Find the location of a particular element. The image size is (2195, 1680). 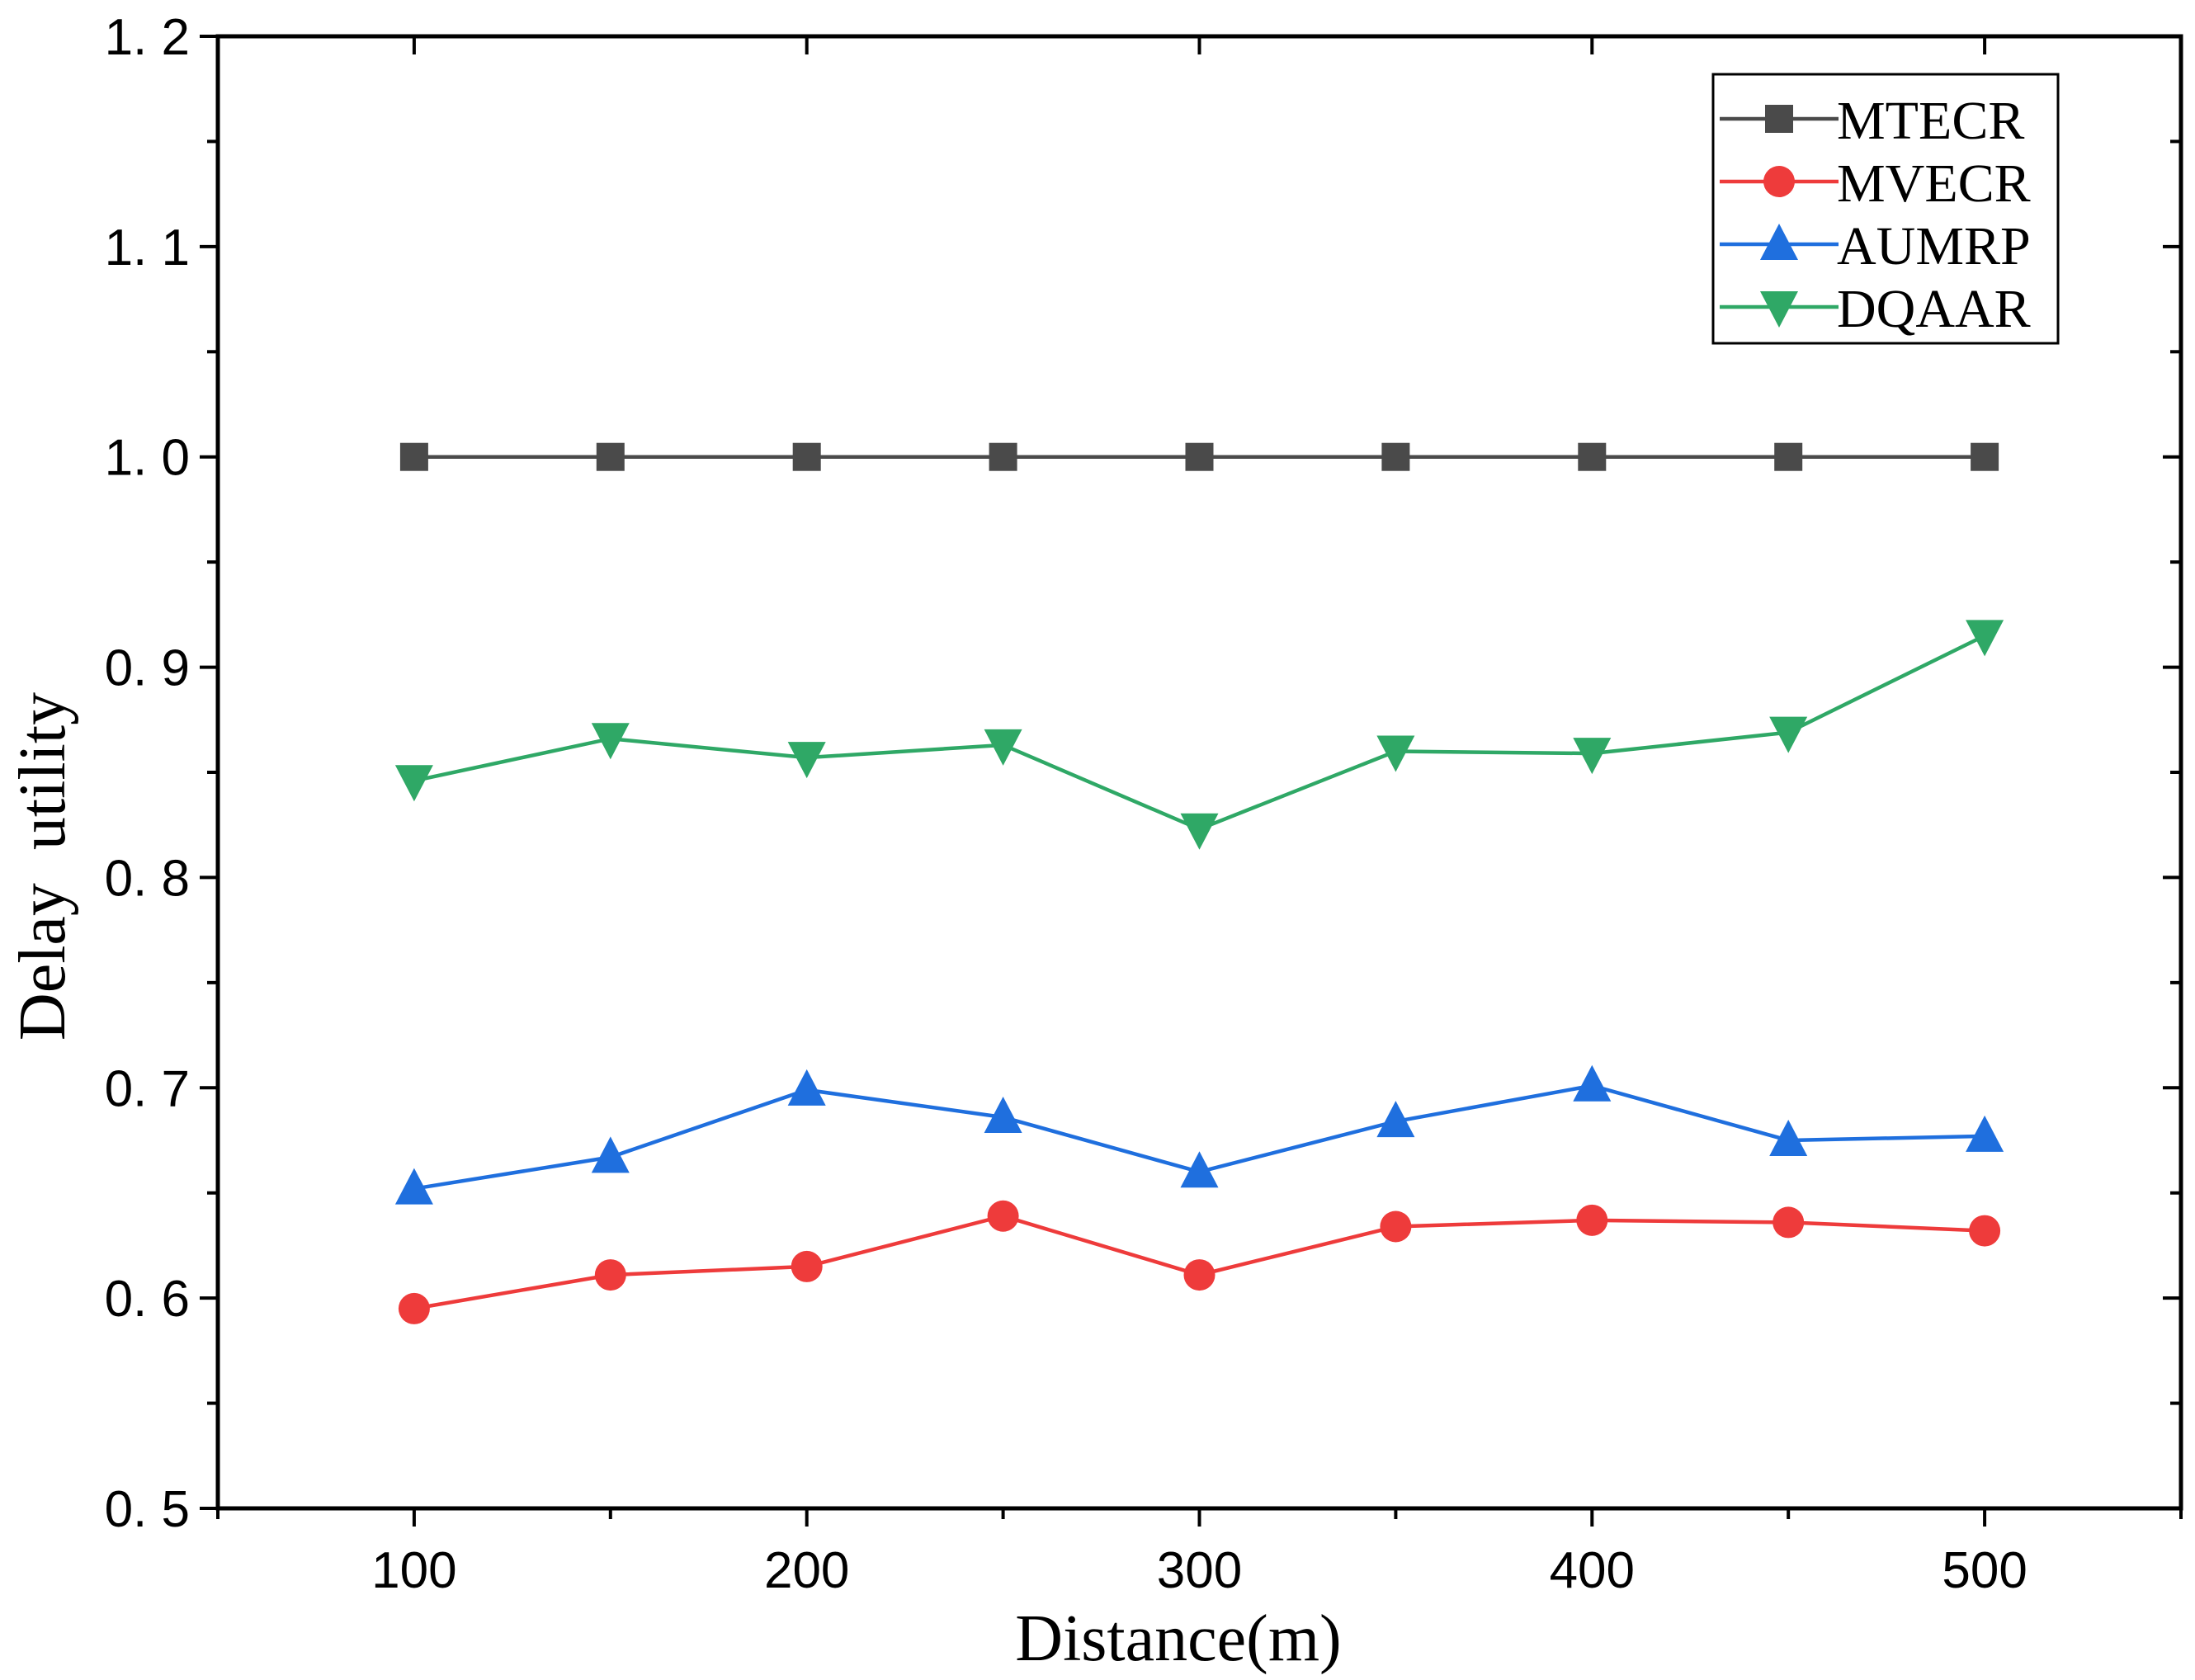

legend-item-mvecr: MVECR is located at coordinates (1875, 183).